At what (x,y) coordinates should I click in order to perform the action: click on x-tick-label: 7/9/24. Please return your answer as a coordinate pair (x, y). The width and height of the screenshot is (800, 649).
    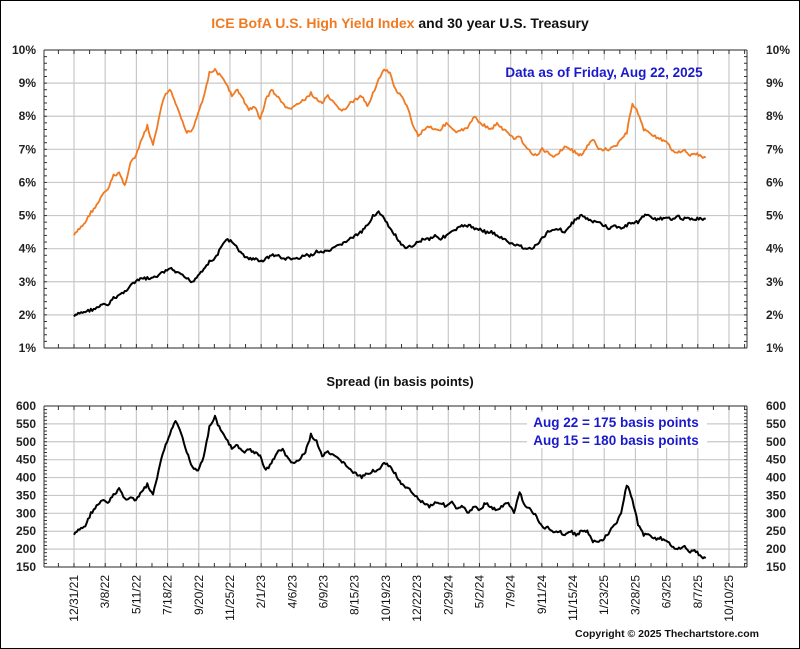
    Looking at the image, I should click on (511, 592).